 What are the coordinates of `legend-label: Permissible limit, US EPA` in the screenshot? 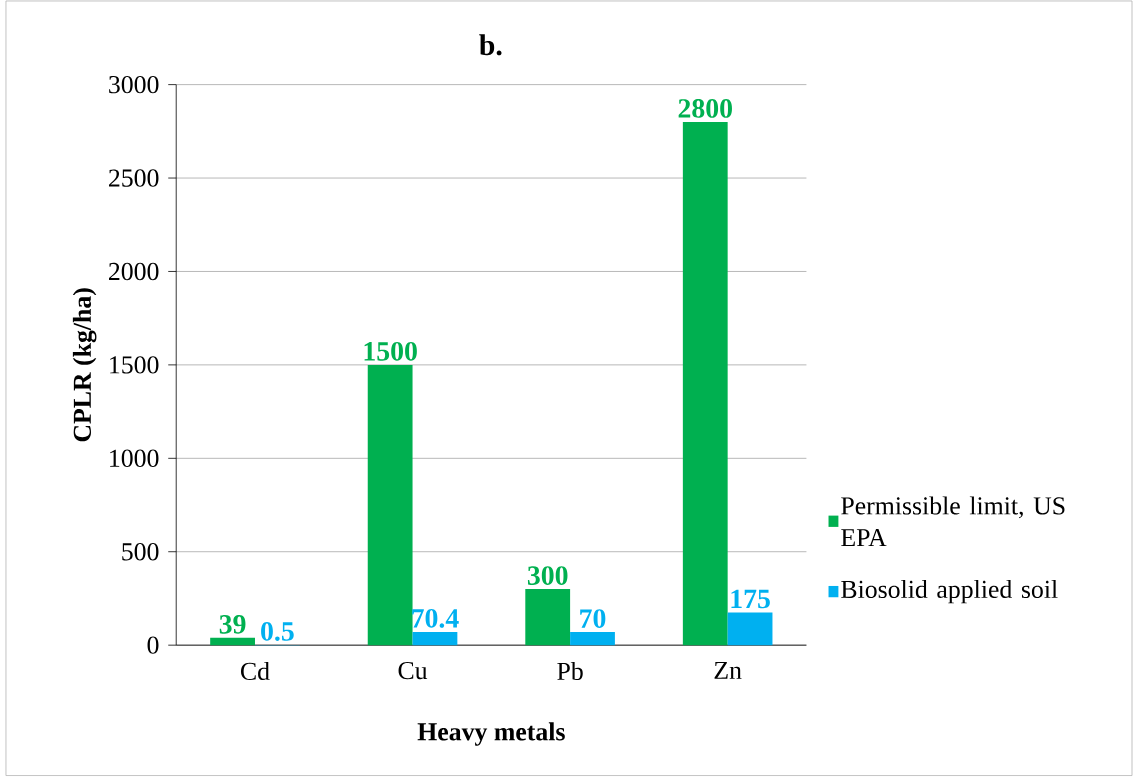 It's located at (953, 521).